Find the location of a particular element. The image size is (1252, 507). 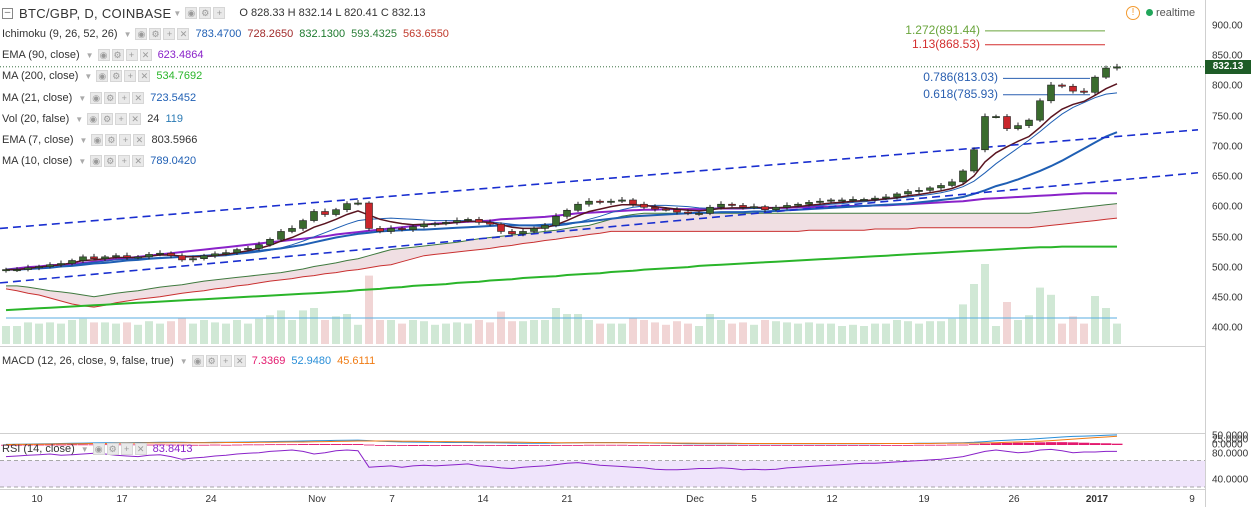

indicator-name: MA (200, close) is located at coordinates (40, 76).